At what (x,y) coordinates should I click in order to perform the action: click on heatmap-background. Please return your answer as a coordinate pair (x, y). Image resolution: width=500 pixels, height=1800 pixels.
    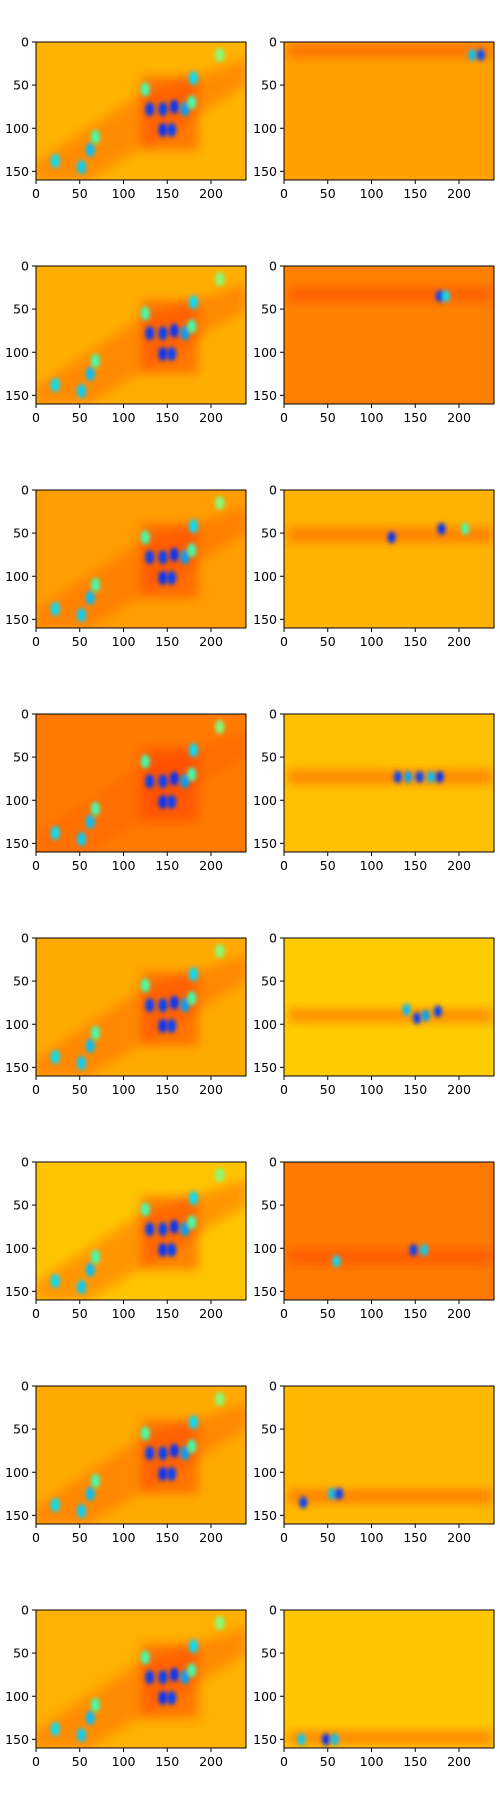
    Looking at the image, I should click on (389, 559).